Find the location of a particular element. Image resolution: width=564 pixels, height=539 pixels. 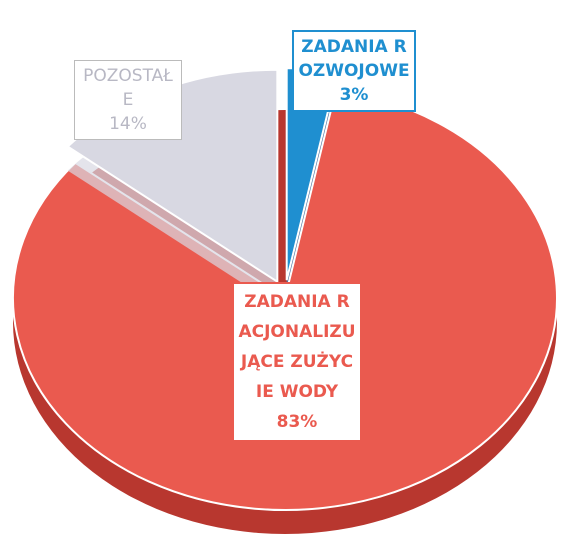

slice-value: 3% is located at coordinates (354, 95).